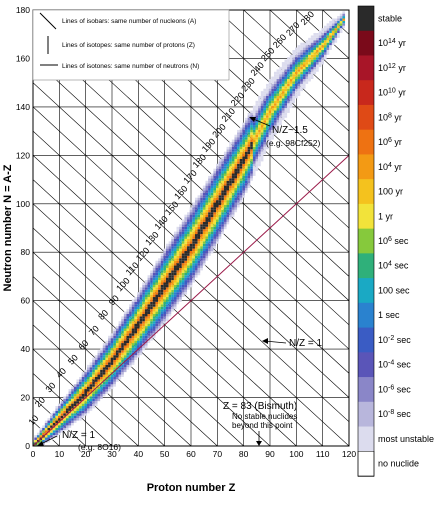 Image resolution: width=439 pixels, height=505 pixels. I want to click on colorbar-label: 100 sec, so click(394, 290).